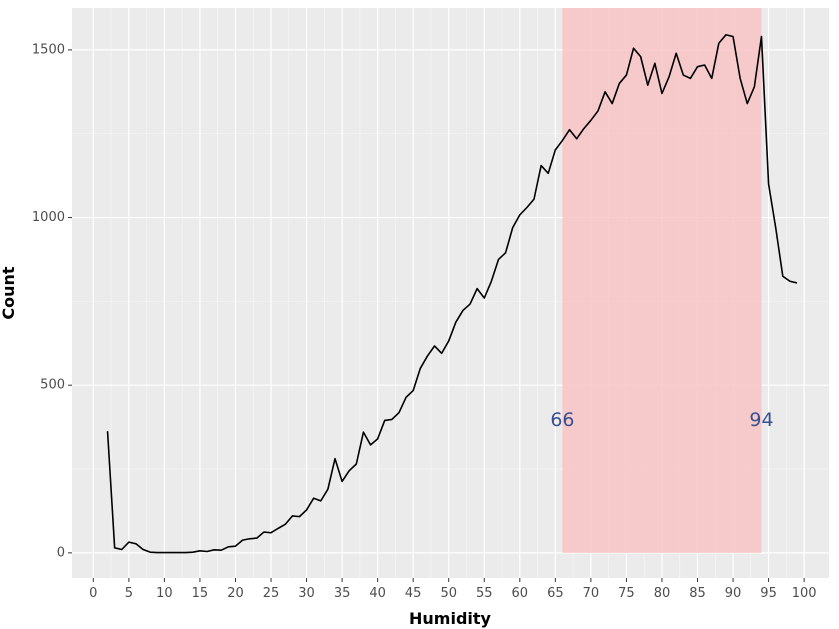 The image size is (839, 629). What do you see at coordinates (697, 593) in the screenshot?
I see `x-tick-label: 85` at bounding box center [697, 593].